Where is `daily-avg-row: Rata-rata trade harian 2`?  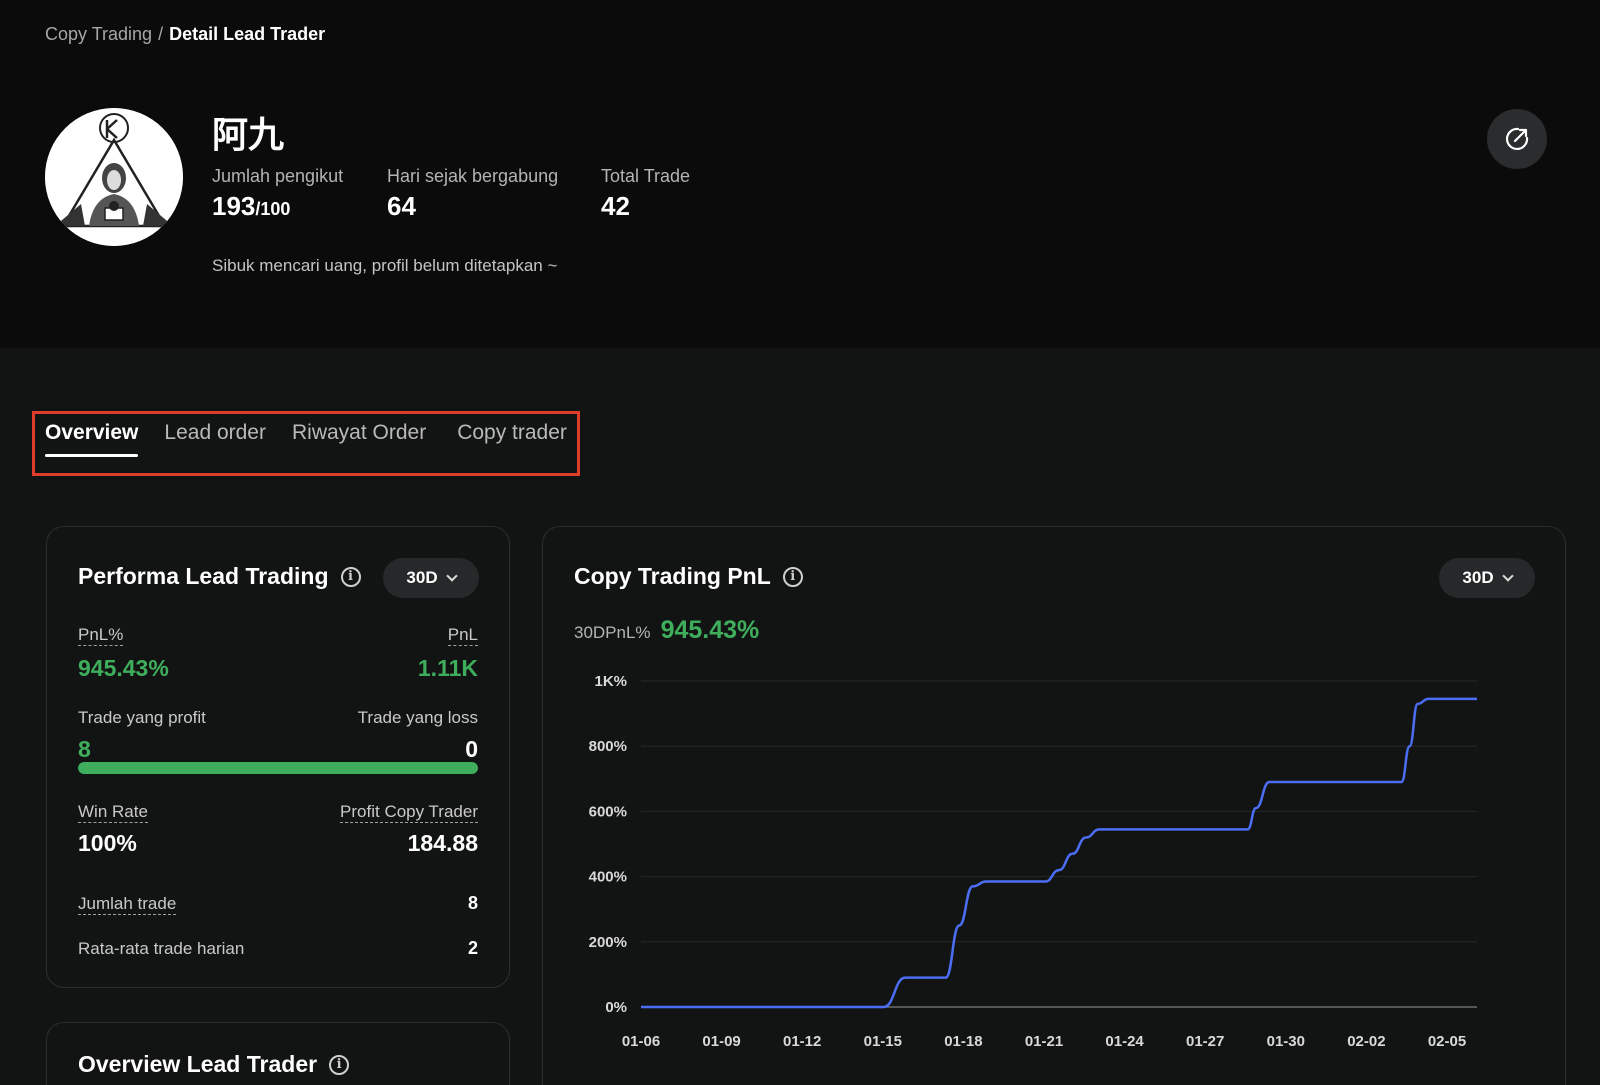
daily-avg-row: Rata-rata trade harian 2 is located at coordinates (278, 948).